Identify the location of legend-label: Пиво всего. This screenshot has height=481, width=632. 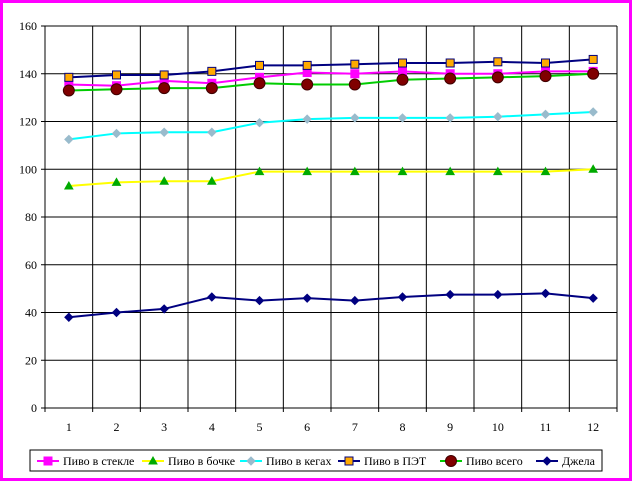
(494, 461).